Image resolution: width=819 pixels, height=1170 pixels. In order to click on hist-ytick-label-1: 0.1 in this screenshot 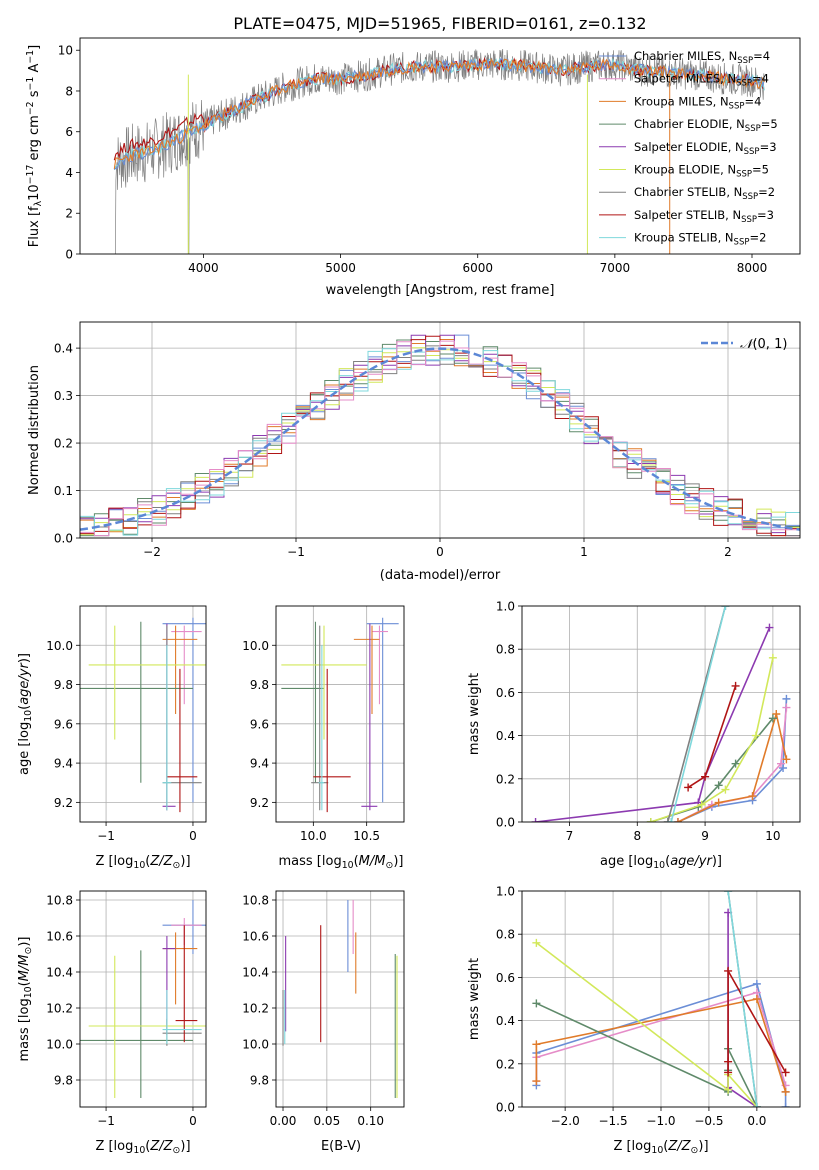, I will do `click(63, 491)`.